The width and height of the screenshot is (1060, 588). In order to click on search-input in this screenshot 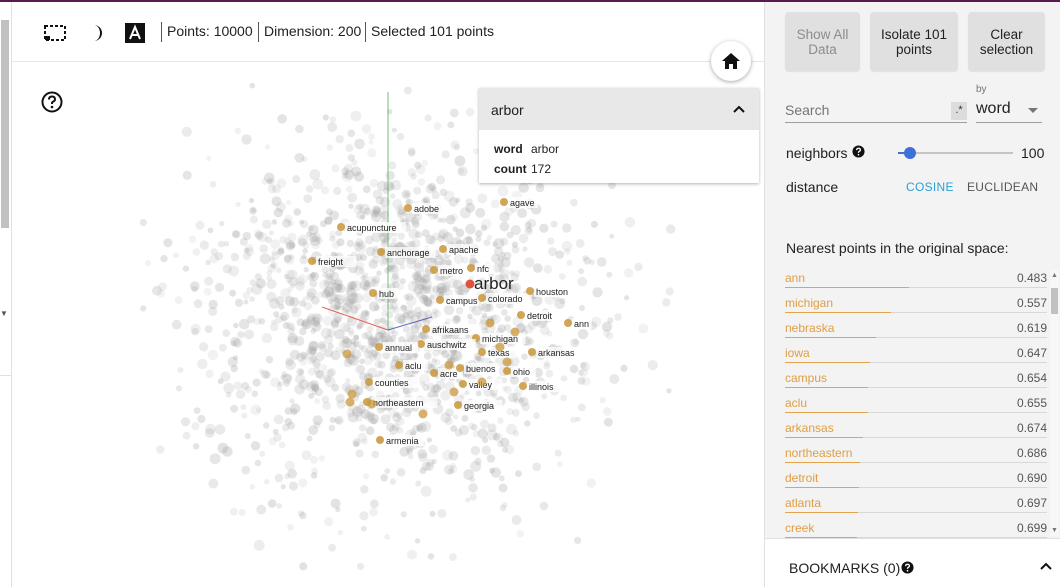, I will do `click(860, 110)`.